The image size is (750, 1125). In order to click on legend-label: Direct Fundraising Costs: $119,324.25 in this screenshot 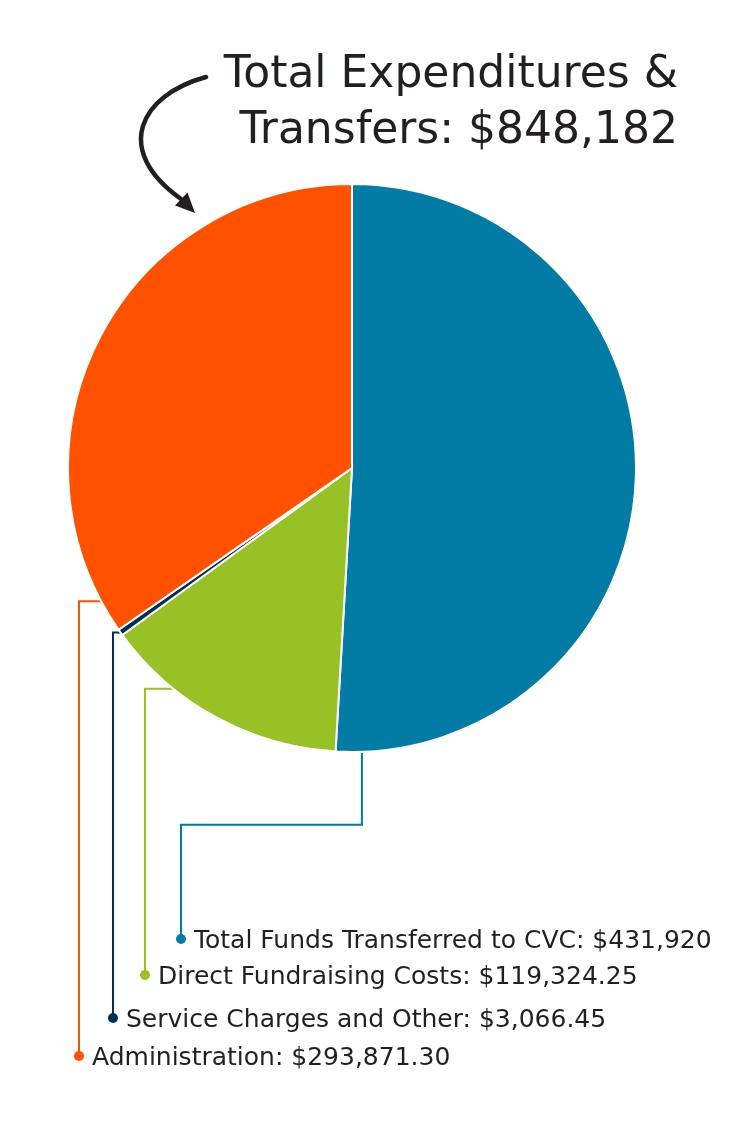, I will do `click(398, 975)`.